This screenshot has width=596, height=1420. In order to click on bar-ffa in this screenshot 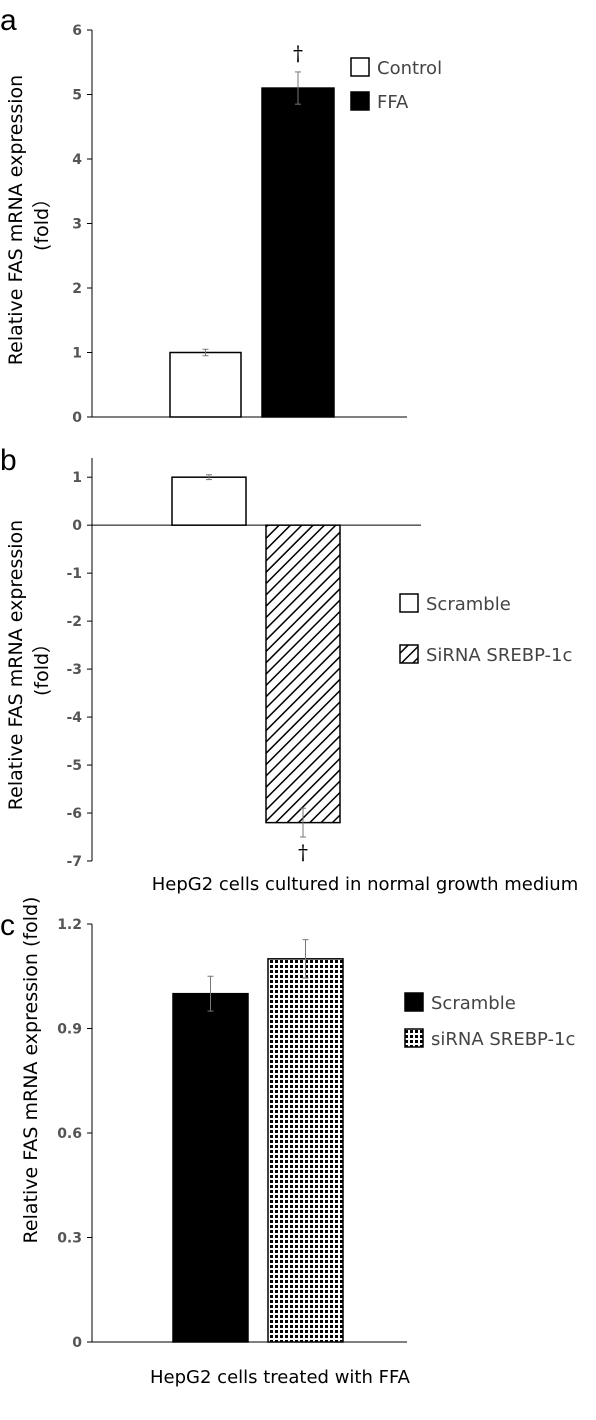, I will do `click(298, 252)`.